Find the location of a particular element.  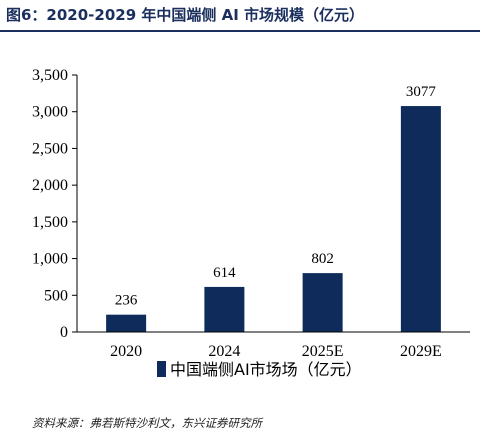

x-tick-label: 2025E is located at coordinates (323, 351).